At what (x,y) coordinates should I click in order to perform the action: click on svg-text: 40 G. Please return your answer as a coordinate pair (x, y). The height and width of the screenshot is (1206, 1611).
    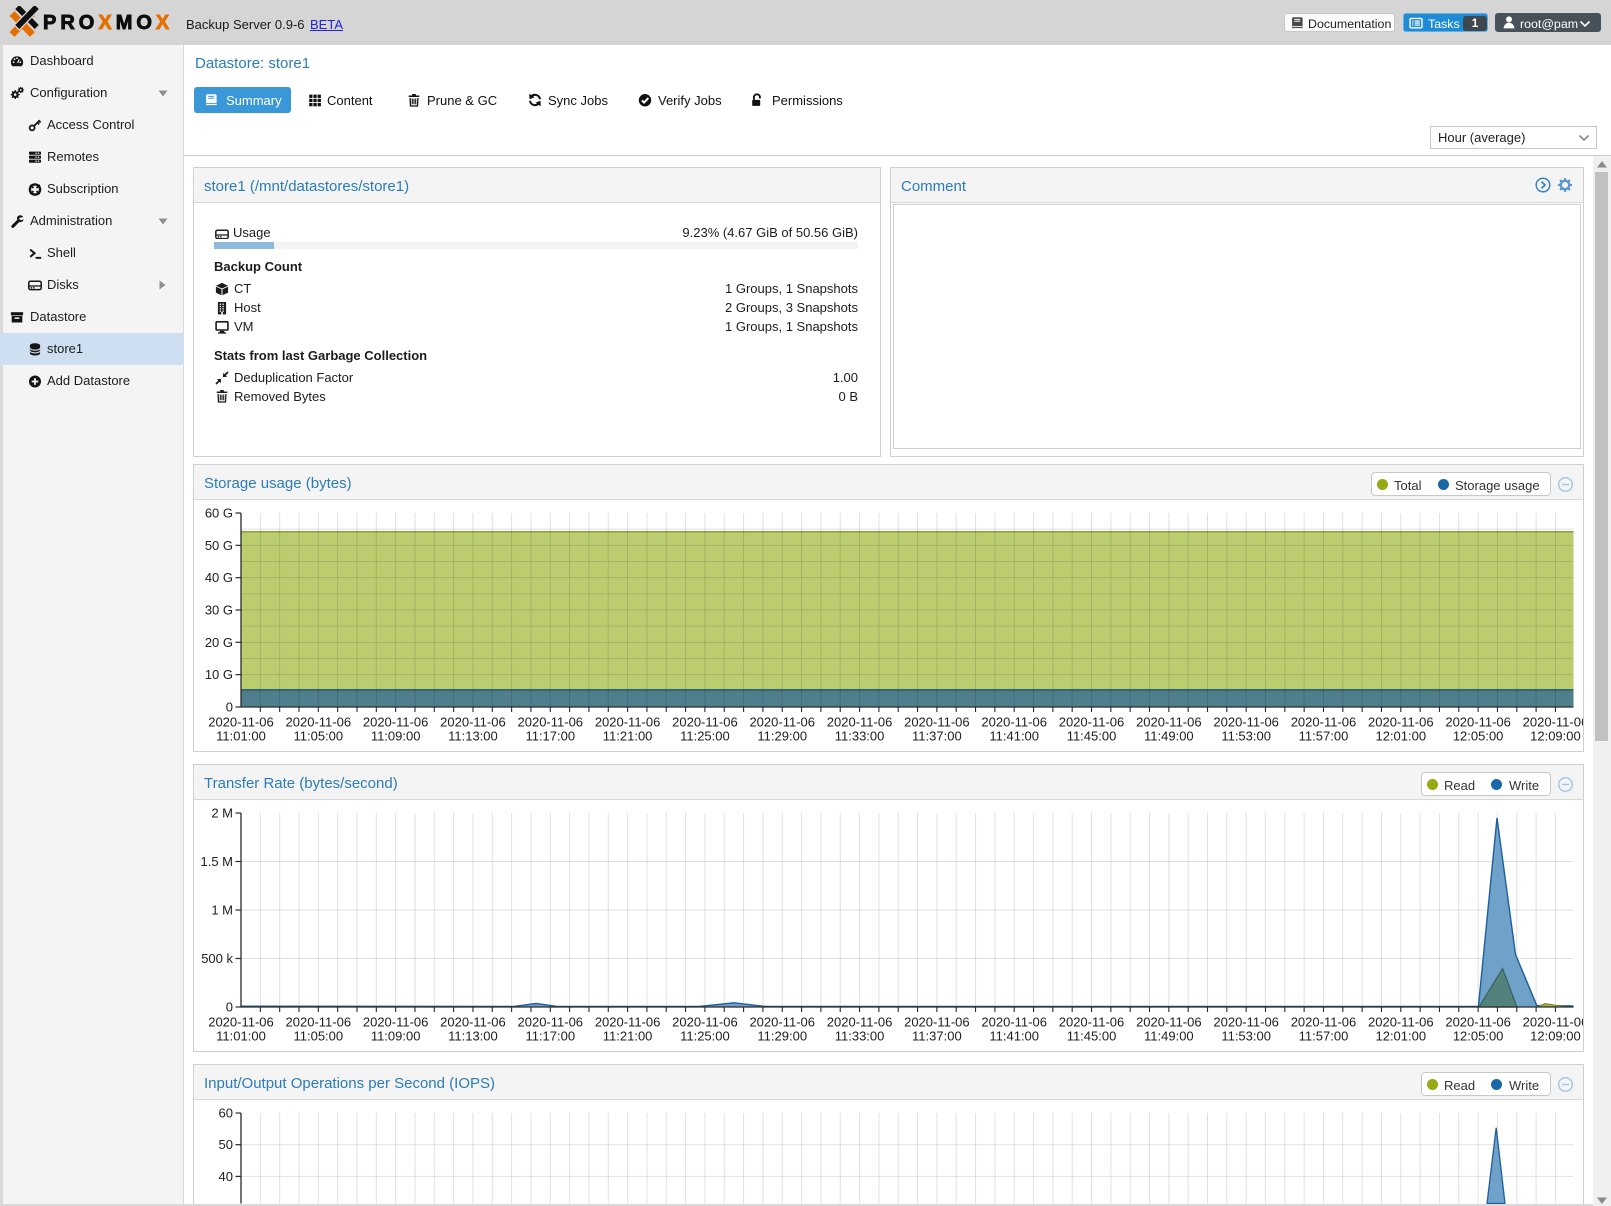
    Looking at the image, I should click on (219, 577).